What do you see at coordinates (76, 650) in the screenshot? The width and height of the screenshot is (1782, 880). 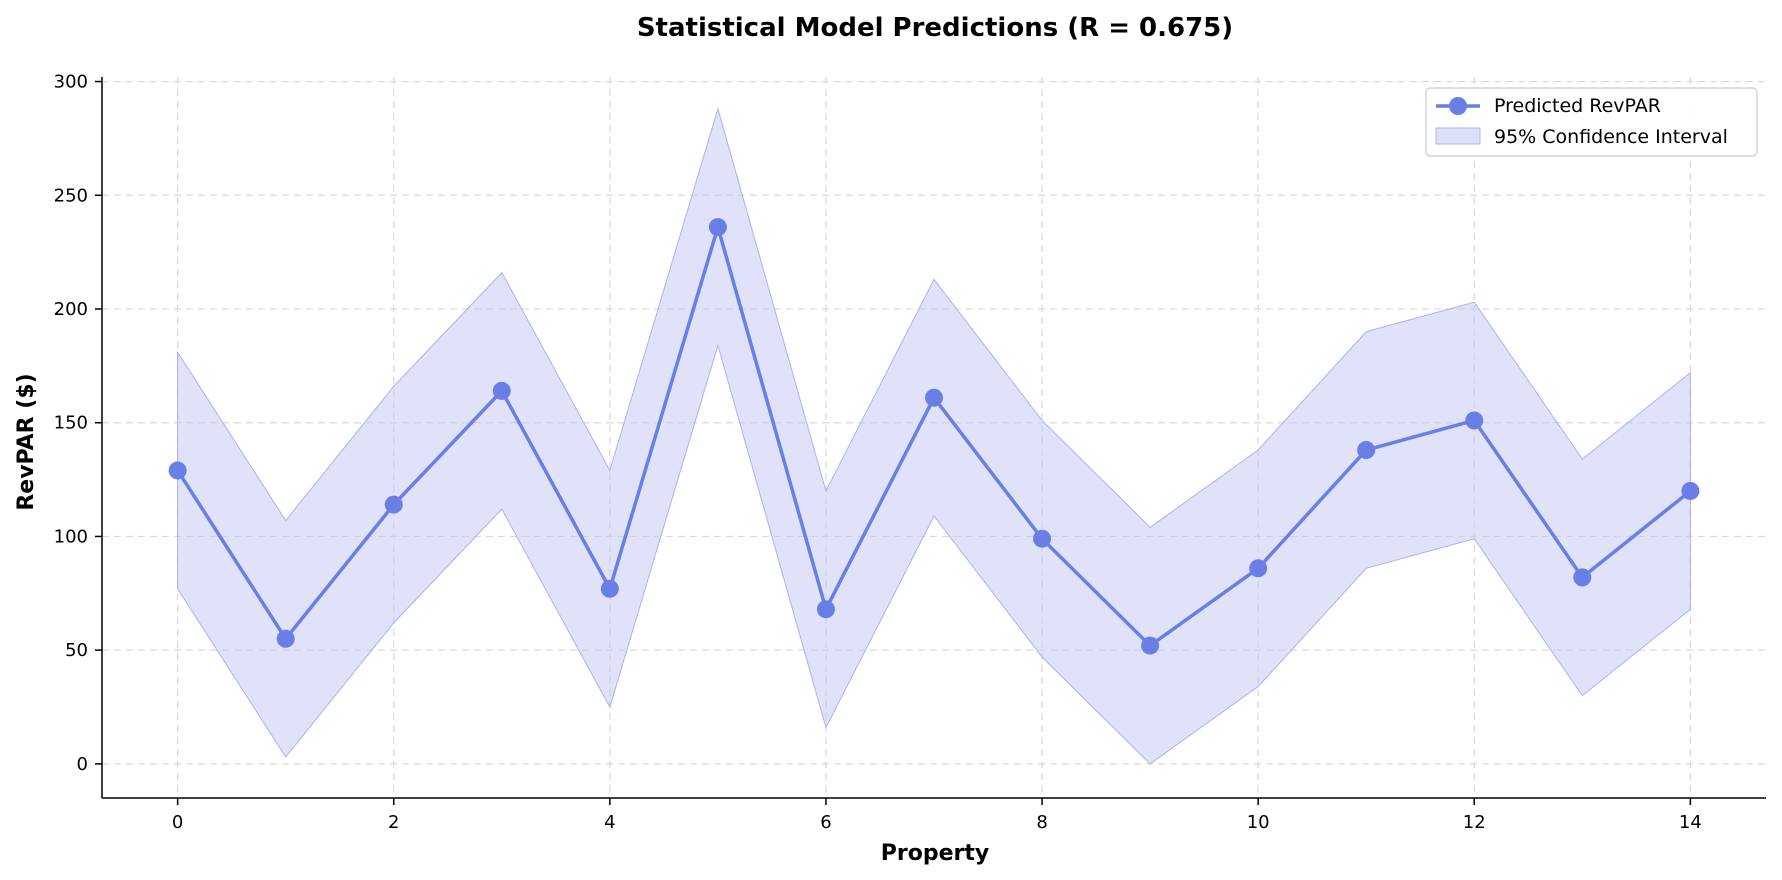 I see `y-tick-label-50: 50` at bounding box center [76, 650].